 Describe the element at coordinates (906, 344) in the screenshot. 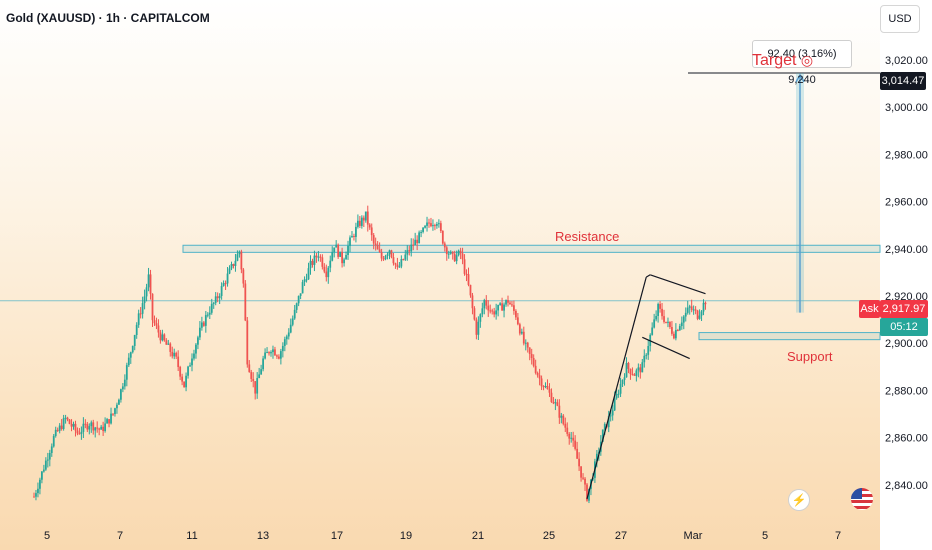

I see `price-tick-label: 2,900.00` at that location.